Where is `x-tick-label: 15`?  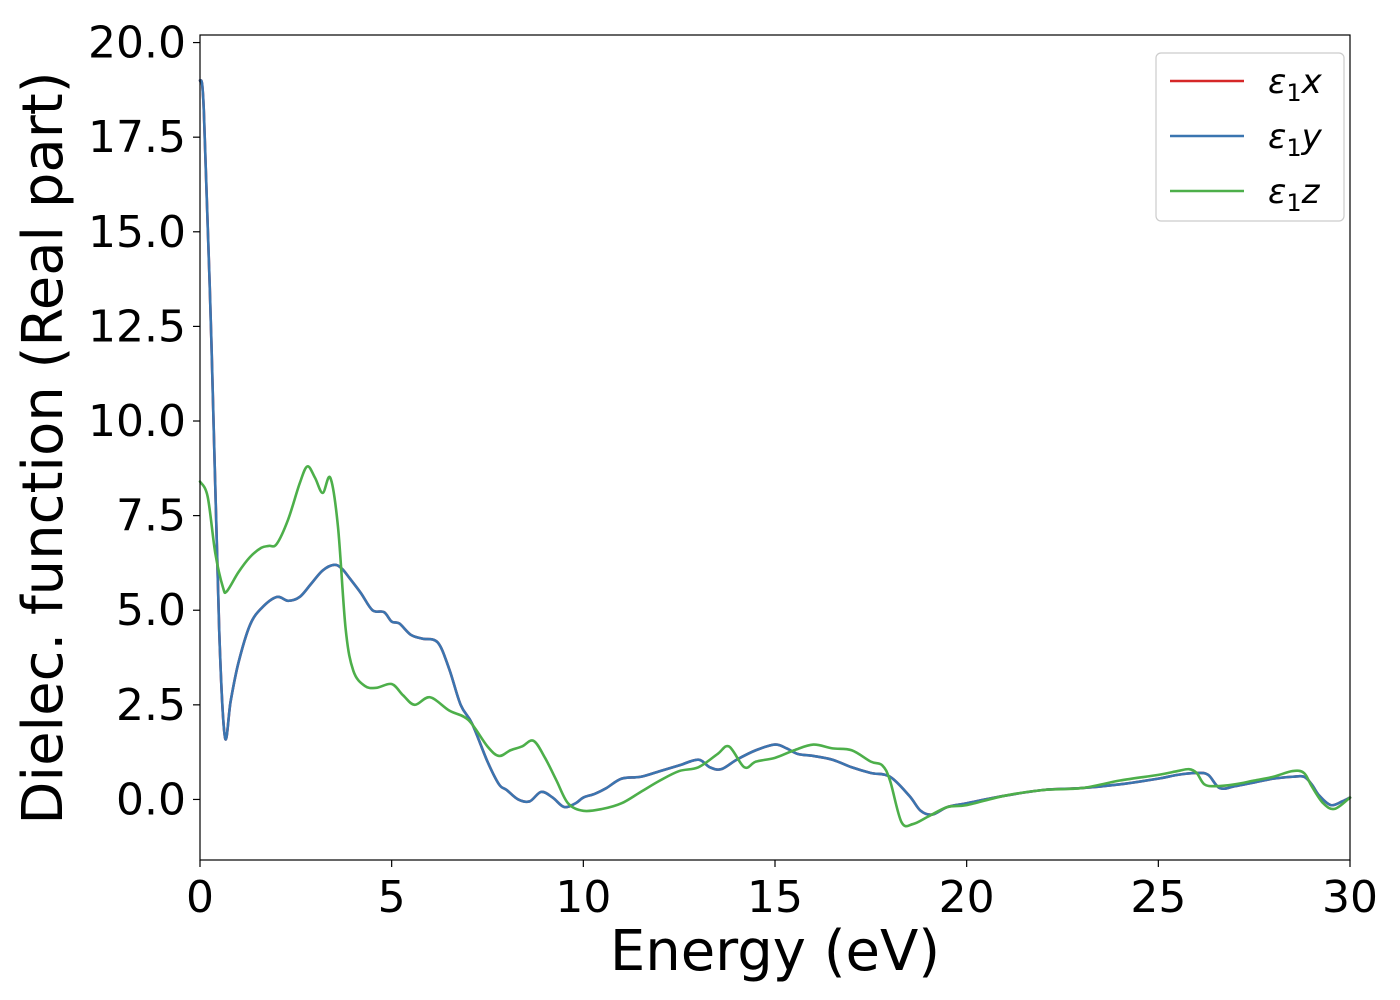
x-tick-label: 15 is located at coordinates (775, 897).